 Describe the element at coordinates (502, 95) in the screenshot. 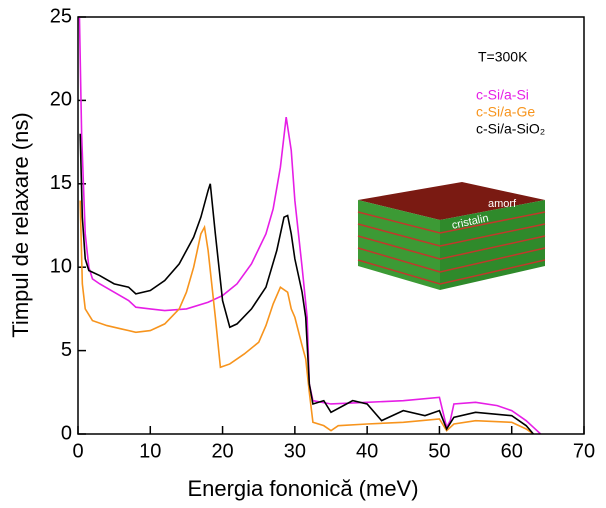

I see `legend-entry: c-Si/a-Si` at that location.